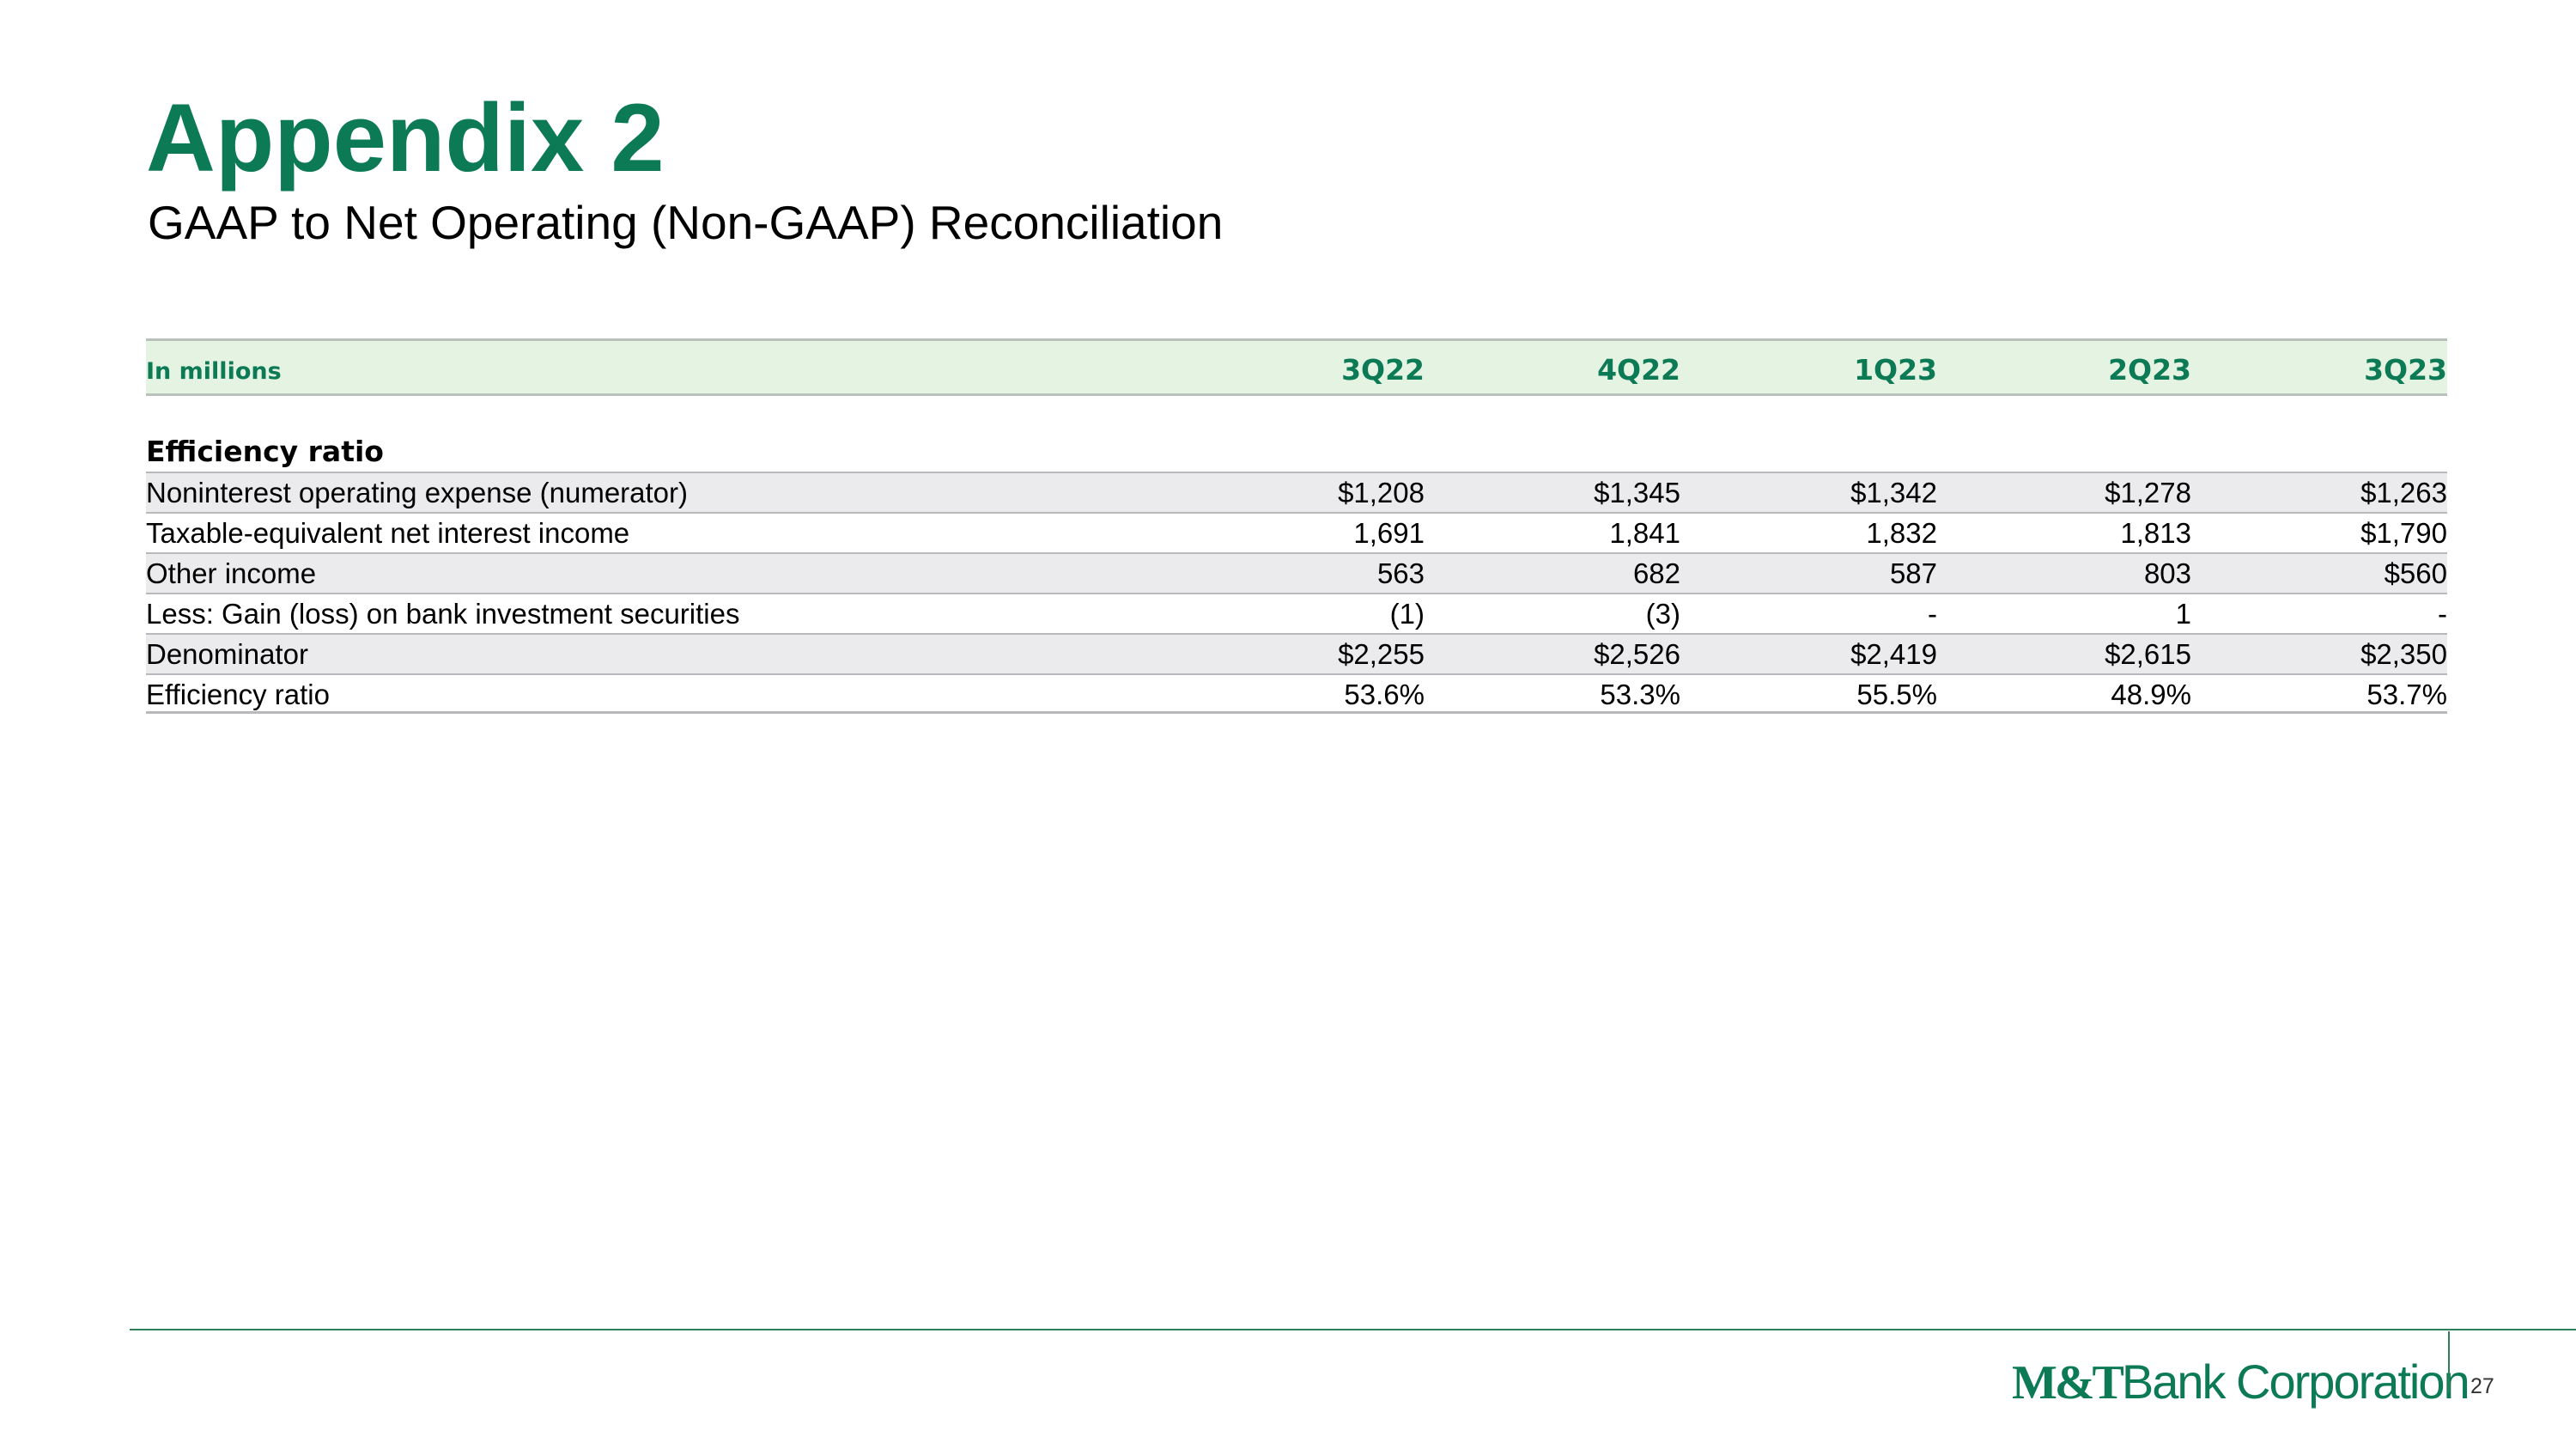  What do you see at coordinates (227, 654) in the screenshot?
I see `row-label: Denominator` at bounding box center [227, 654].